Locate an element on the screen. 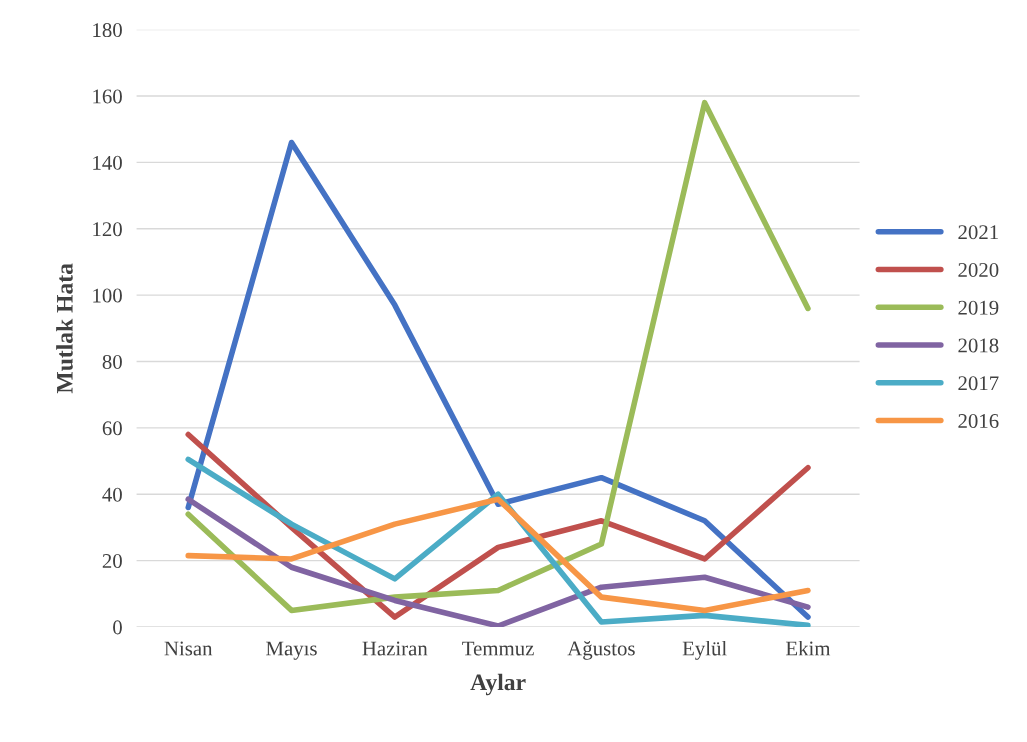 The width and height of the screenshot is (1027, 742). x-tick-label: Haziran is located at coordinates (395, 648).